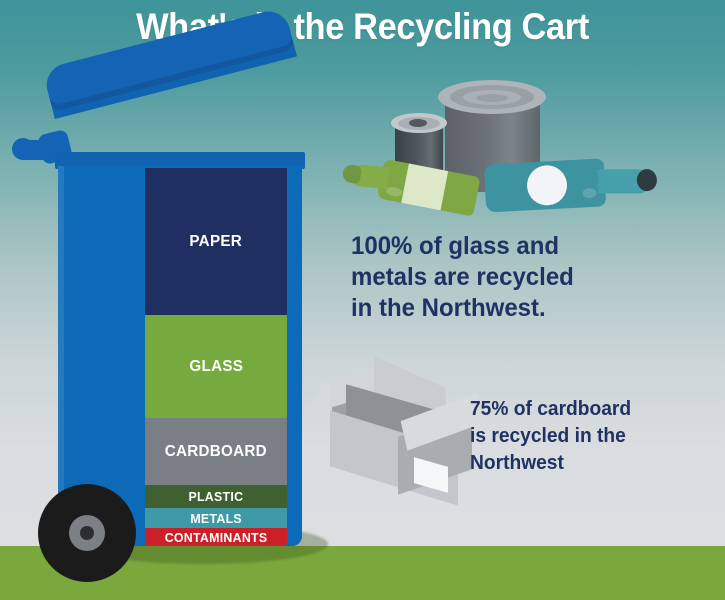 This screenshot has height=600, width=725. What do you see at coordinates (294, 356) in the screenshot?
I see `cart-body-right-edge` at bounding box center [294, 356].